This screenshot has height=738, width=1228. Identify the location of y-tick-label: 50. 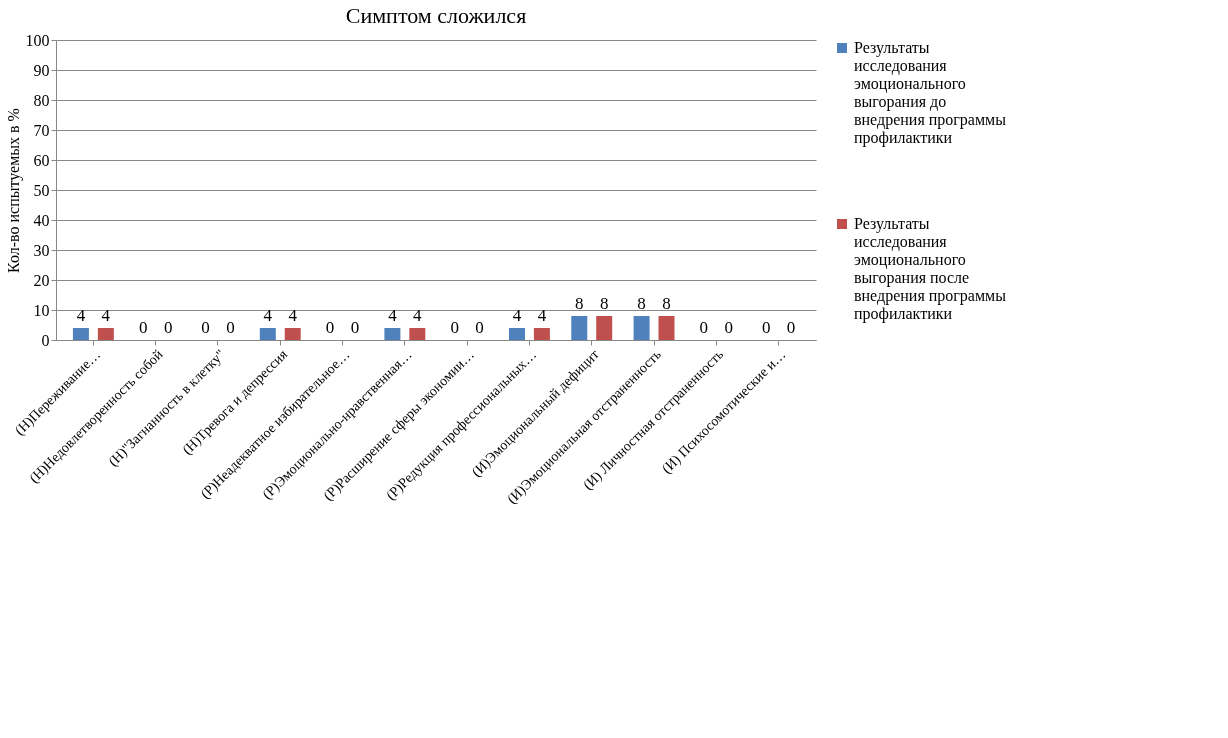
(41, 190).